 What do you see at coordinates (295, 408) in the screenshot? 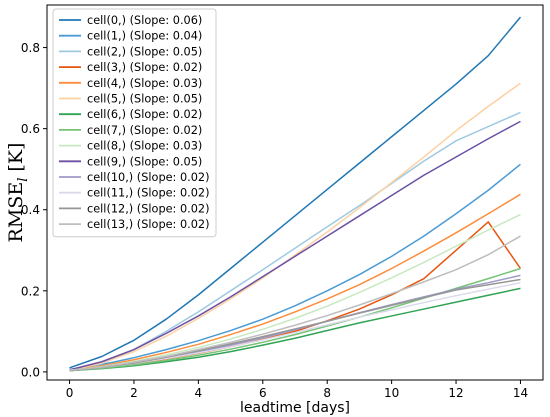
I see `x-axis-label: leadtime [days]` at bounding box center [295, 408].